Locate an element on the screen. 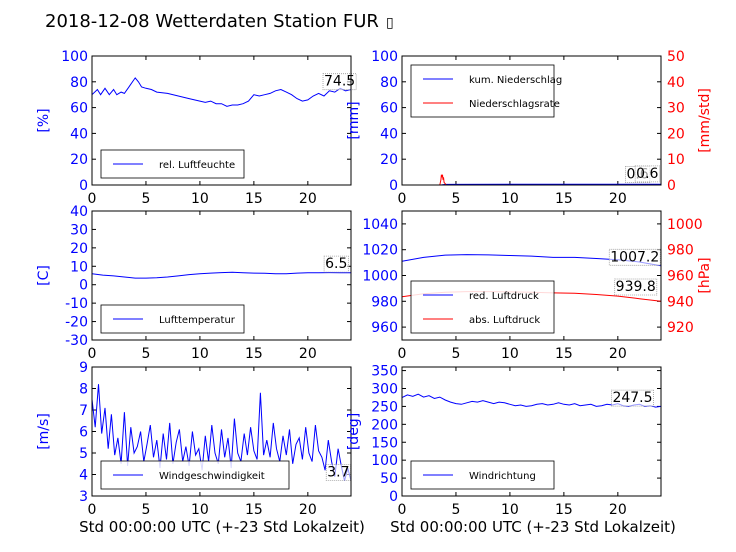  series-line-lufttemperatur is located at coordinates (221, 275).